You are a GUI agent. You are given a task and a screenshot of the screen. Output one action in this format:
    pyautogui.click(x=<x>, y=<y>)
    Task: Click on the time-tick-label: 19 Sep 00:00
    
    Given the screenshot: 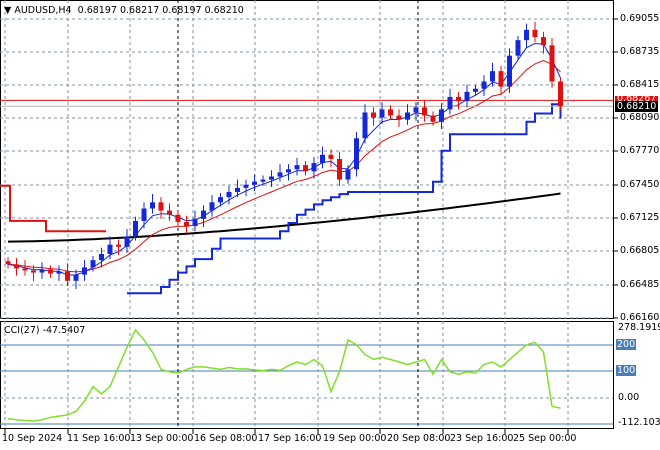 What is the action you would take?
    pyautogui.click(x=355, y=438)
    